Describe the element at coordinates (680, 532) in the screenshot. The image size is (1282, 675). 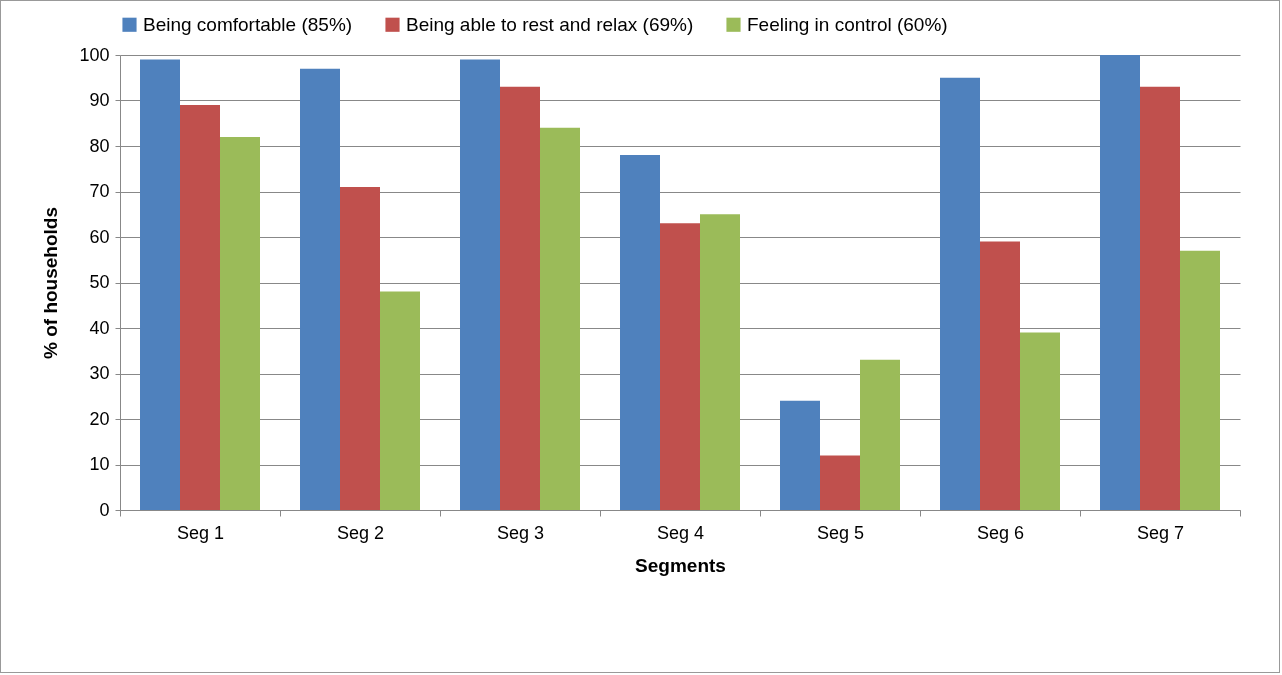
I see `x-tick-label: Seg 4` at that location.